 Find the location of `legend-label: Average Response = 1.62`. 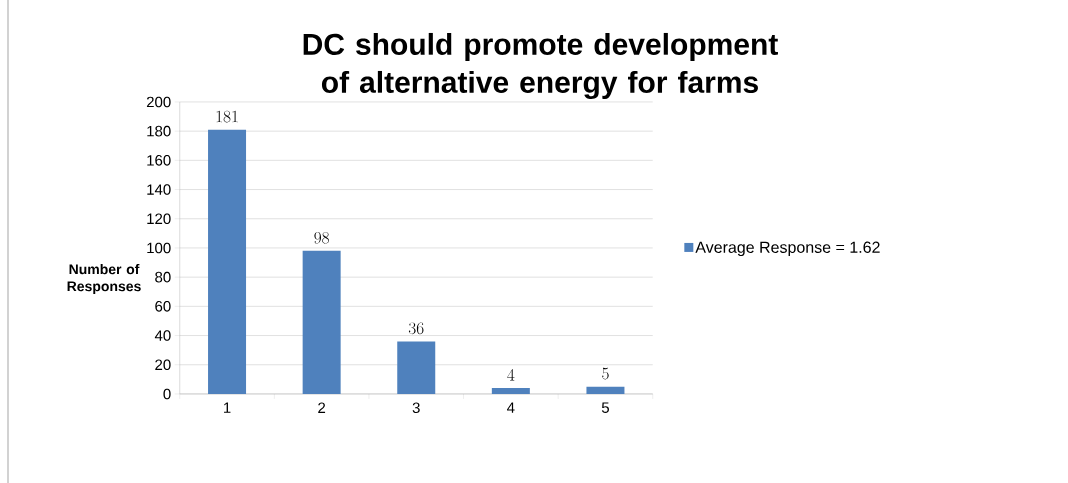

legend-label: Average Response = 1.62 is located at coordinates (787, 249).